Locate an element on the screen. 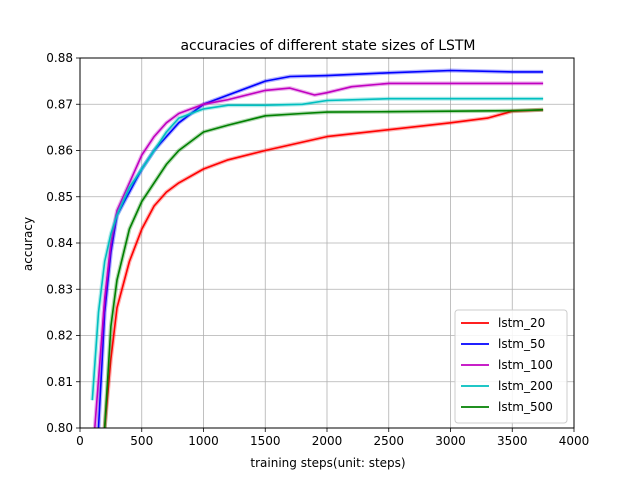 The height and width of the screenshot is (480, 640). y-tick-label: 0.81 is located at coordinates (59, 382).